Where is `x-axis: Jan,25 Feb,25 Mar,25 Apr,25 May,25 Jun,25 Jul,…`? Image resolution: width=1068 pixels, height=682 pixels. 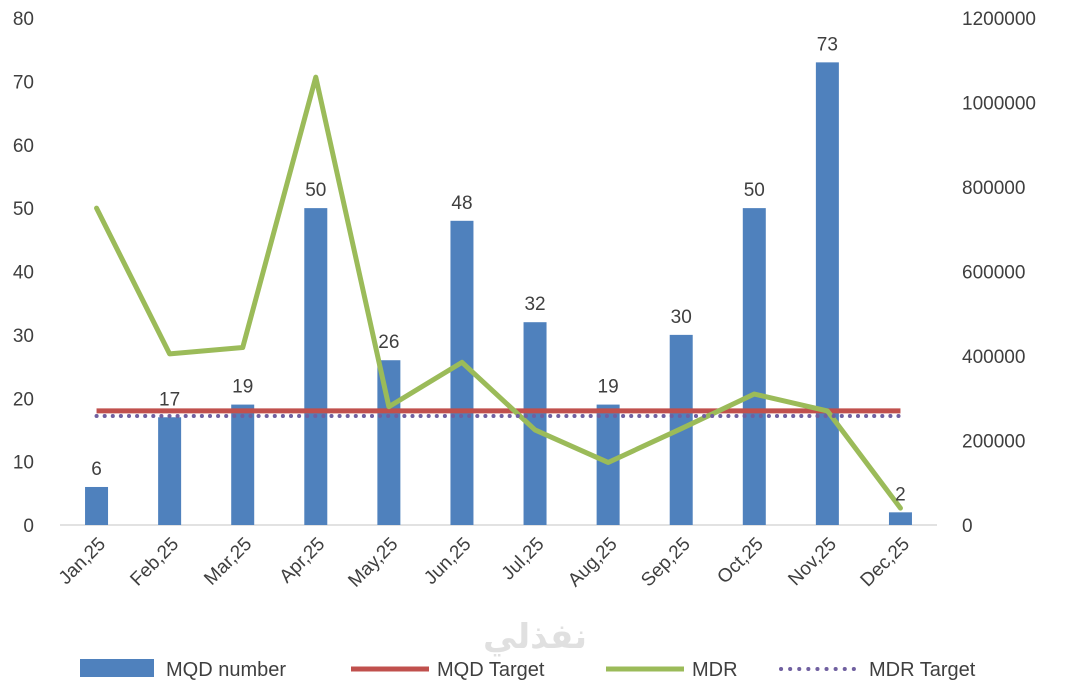
x-axis: Jan,25 Feb,25 Mar,25 Apr,25 May,25 Jun,25 Jul,… is located at coordinates (484, 563).